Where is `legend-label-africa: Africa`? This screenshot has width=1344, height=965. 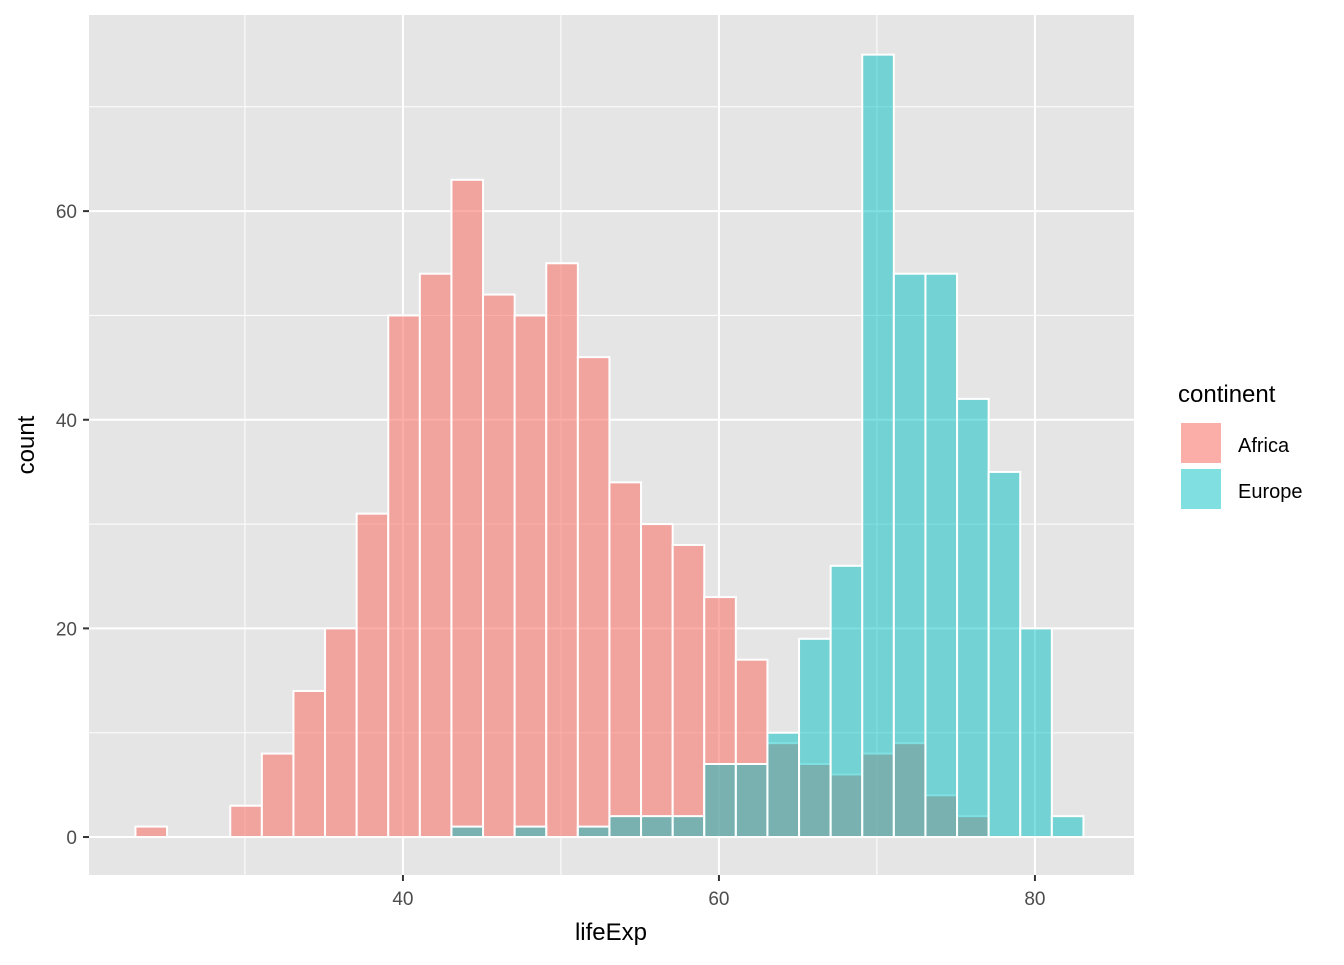 legend-label-africa: Africa is located at coordinates (1264, 446).